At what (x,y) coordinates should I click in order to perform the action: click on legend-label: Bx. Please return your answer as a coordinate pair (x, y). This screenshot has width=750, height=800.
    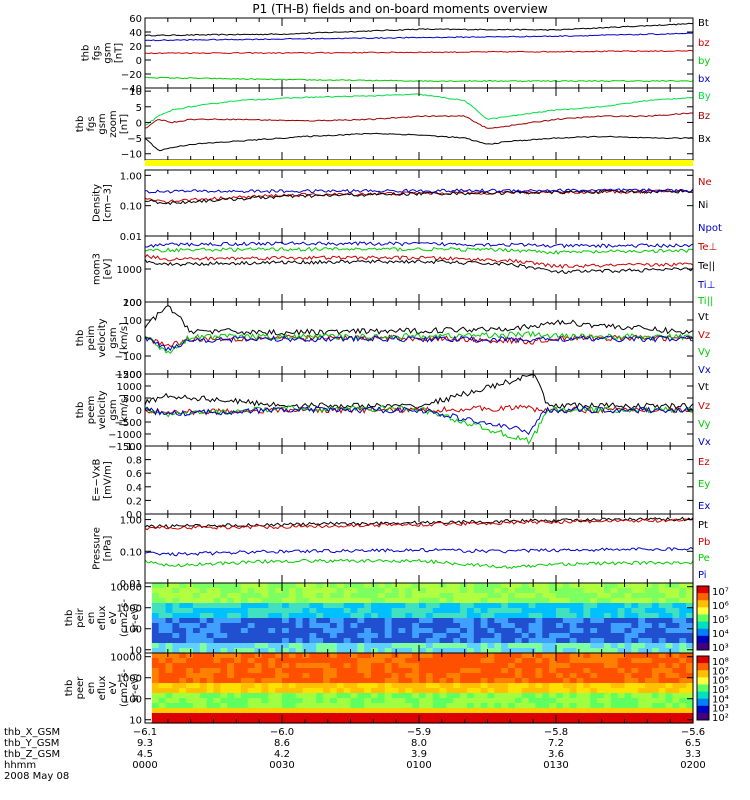
    Looking at the image, I should click on (704, 139).